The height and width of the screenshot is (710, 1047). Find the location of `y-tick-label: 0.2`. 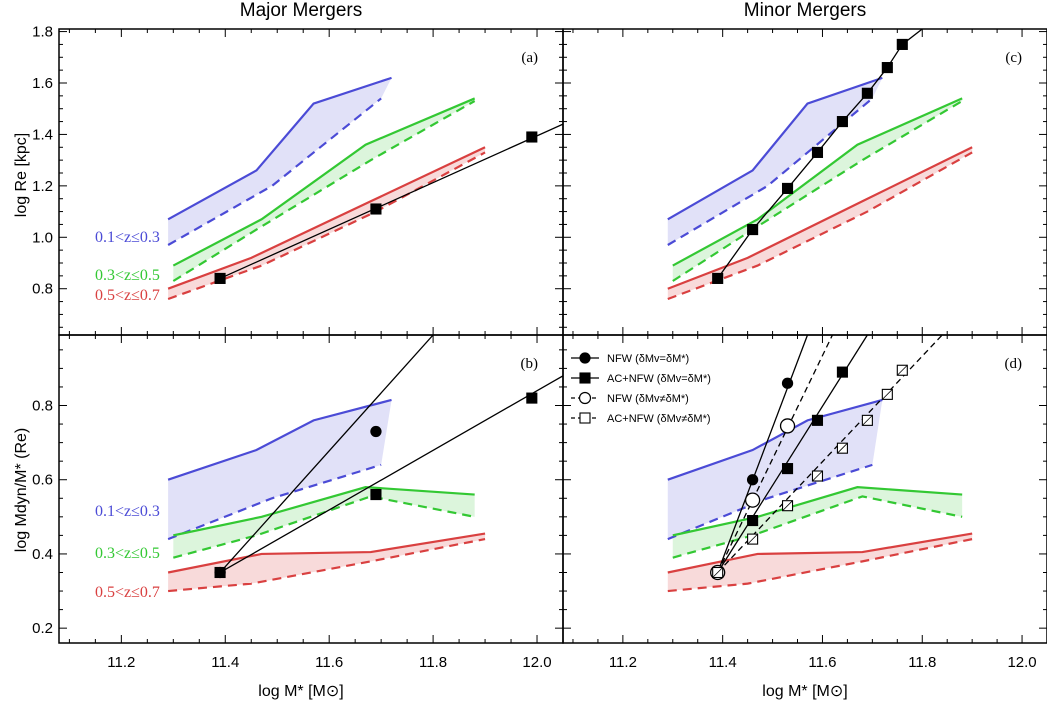

y-tick-label: 0.2 is located at coordinates (42, 628).